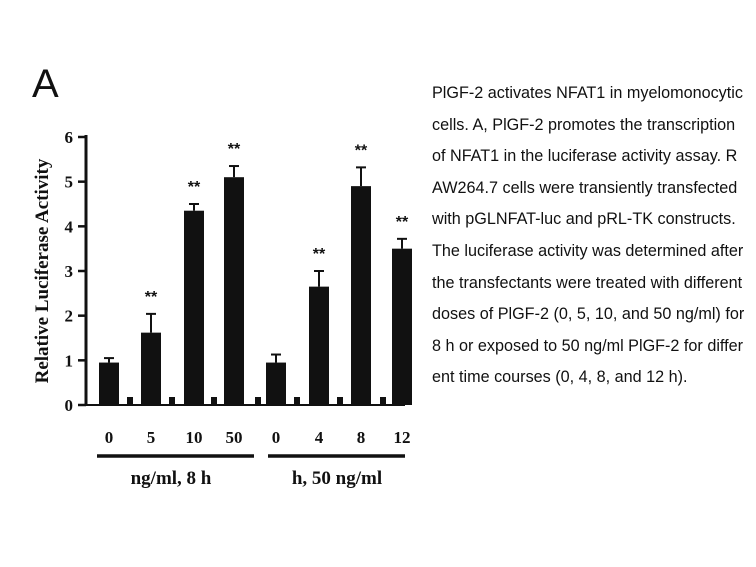  I want to click on y-tick-label: 4, so click(69, 226).